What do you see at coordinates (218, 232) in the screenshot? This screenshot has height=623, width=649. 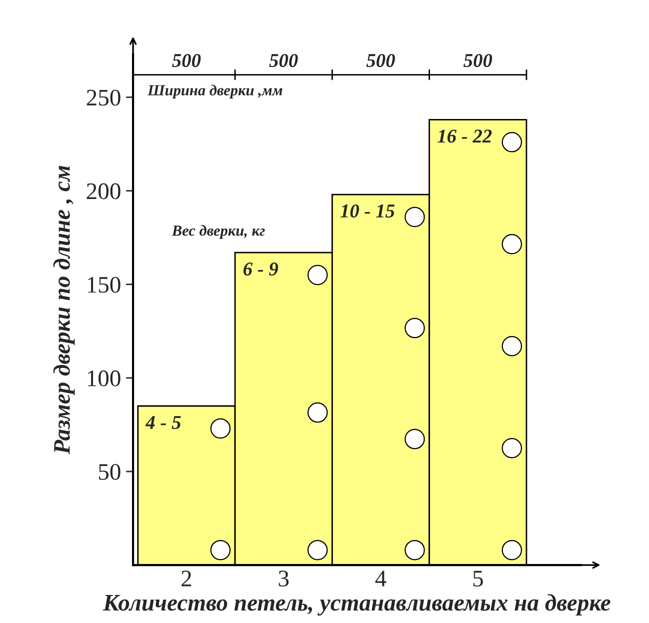 I see `annotation: Вес дверки, кг` at bounding box center [218, 232].